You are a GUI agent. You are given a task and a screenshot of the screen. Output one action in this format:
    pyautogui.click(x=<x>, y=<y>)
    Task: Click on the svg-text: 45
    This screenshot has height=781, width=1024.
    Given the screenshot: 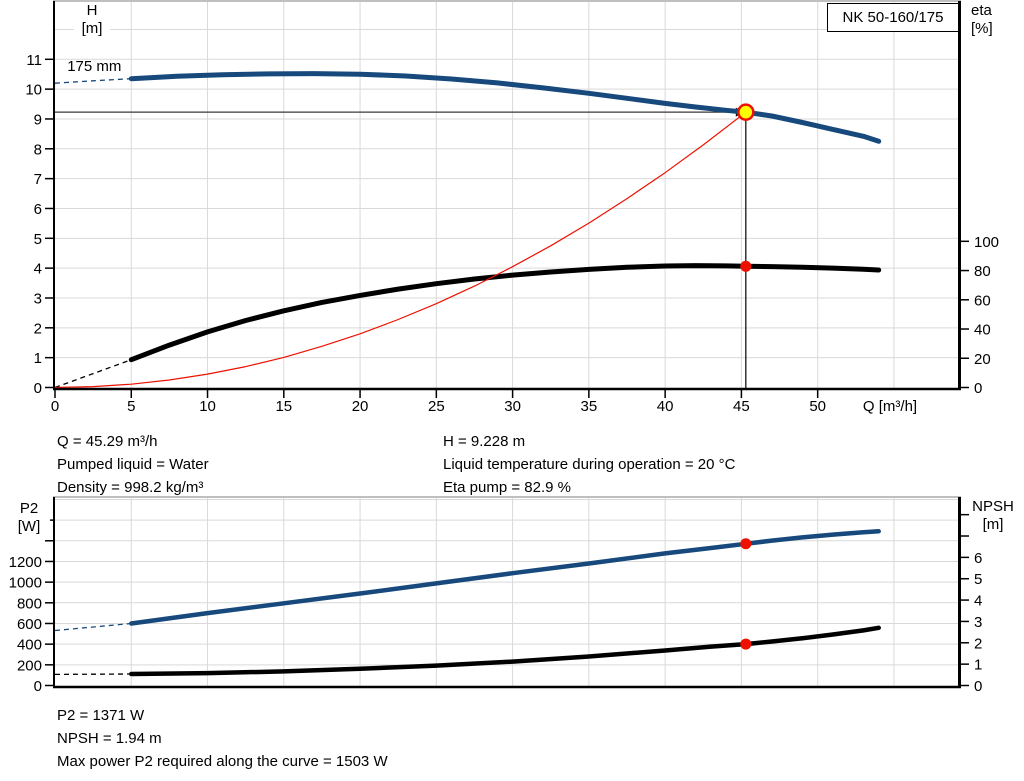 What is the action you would take?
    pyautogui.click(x=741, y=406)
    